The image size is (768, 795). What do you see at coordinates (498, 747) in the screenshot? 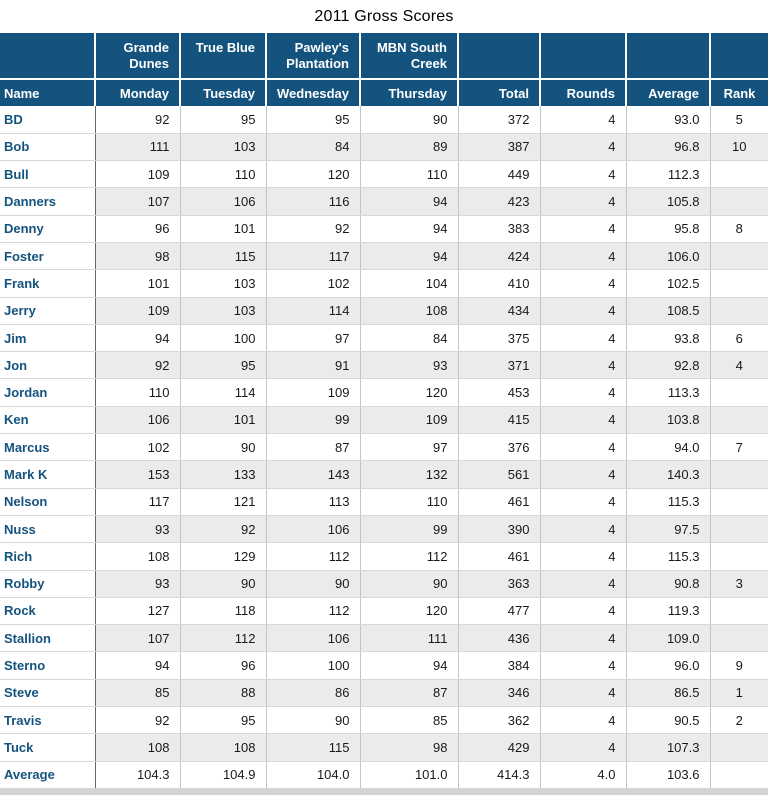
I see `score-cell: 429` at bounding box center [498, 747].